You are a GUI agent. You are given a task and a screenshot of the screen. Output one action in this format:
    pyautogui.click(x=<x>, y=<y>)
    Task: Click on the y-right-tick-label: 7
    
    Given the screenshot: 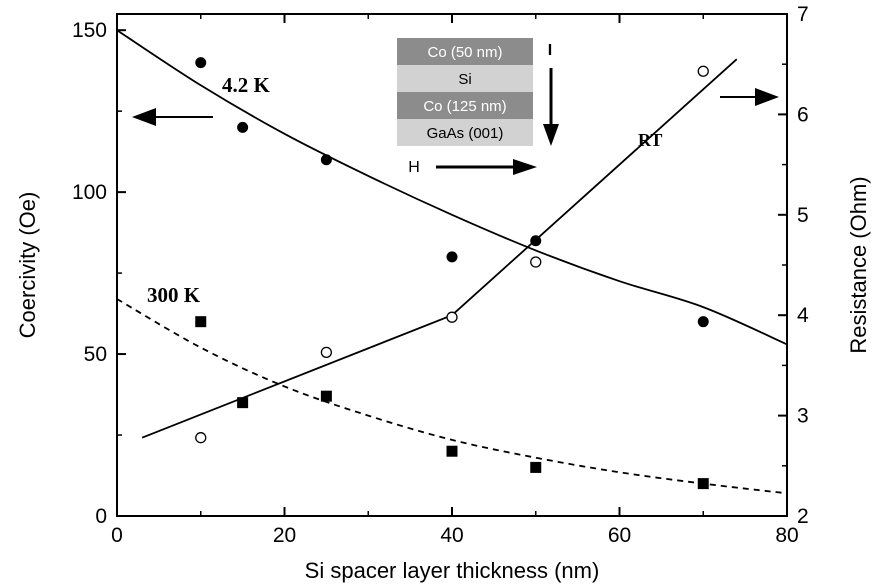 What is the action you would take?
    pyautogui.click(x=803, y=14)
    